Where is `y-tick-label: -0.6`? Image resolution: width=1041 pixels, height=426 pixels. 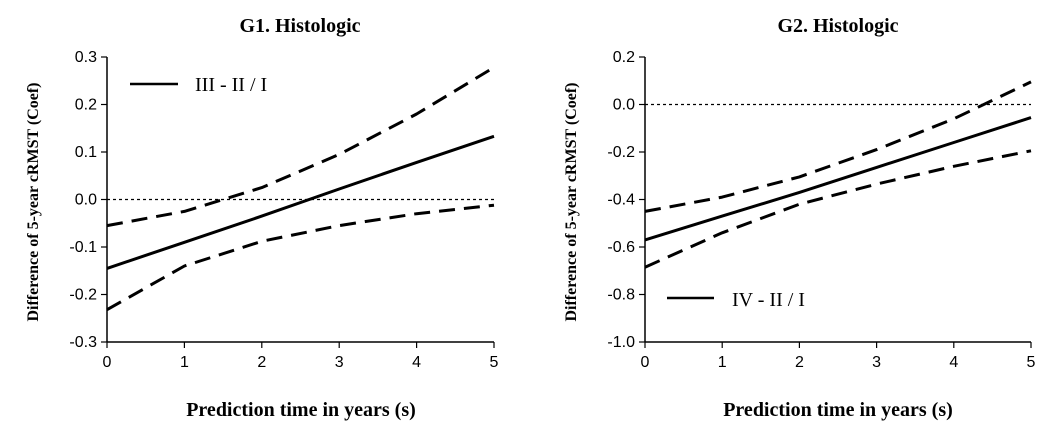
y-tick-label: -0.6 is located at coordinates (621, 247).